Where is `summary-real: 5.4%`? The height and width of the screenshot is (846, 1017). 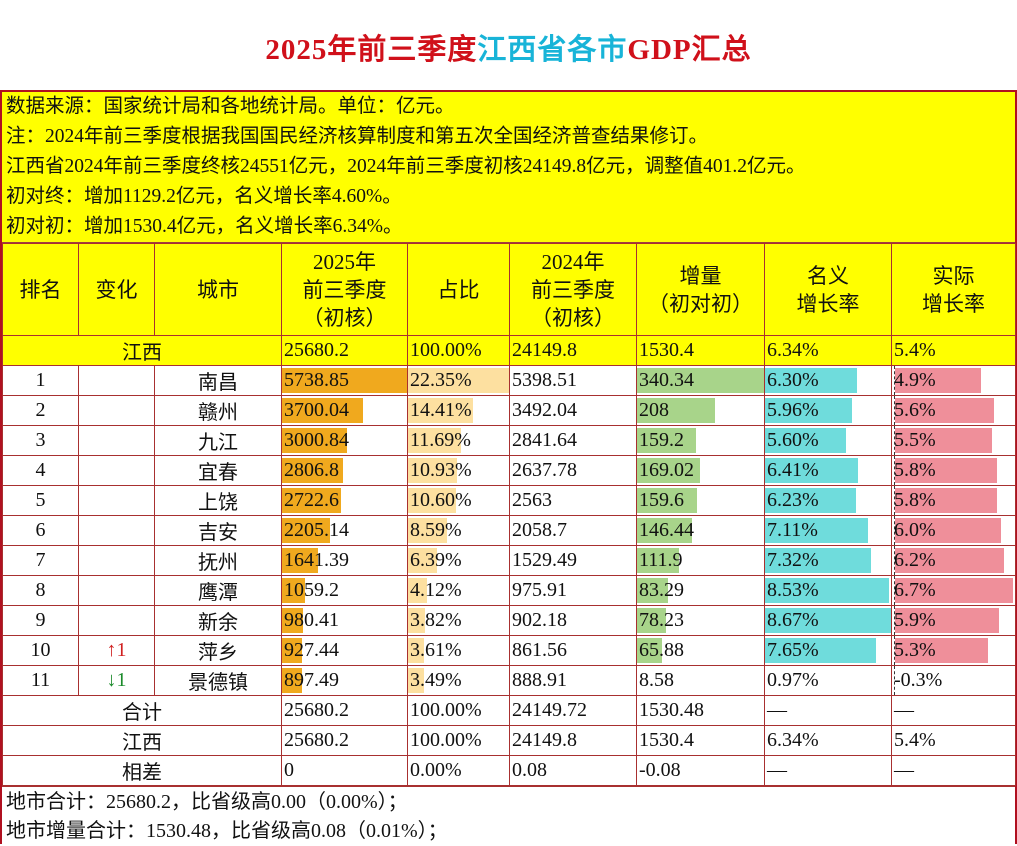
summary-real: 5.4% is located at coordinates (953, 740).